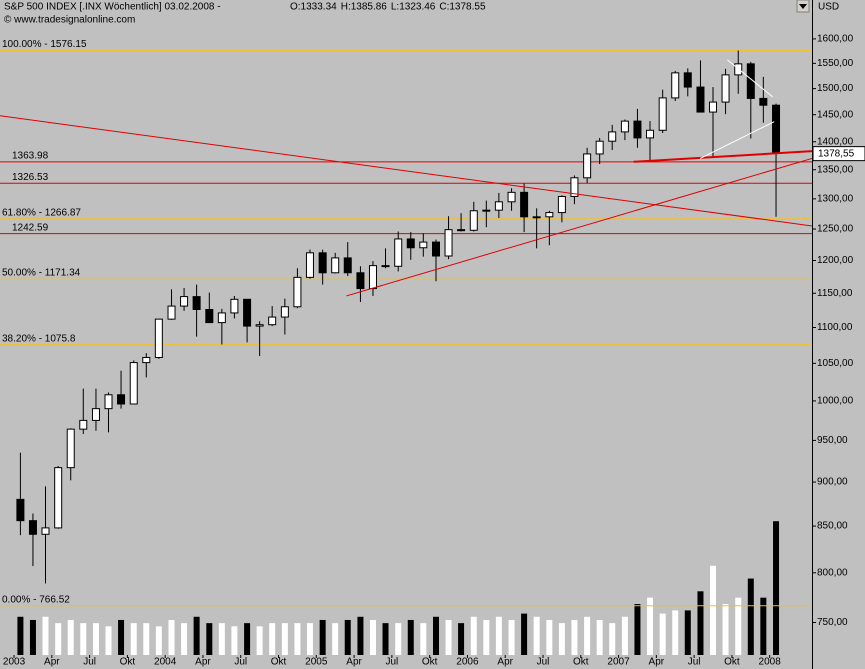  Describe the element at coordinates (803, 6) in the screenshot. I see `menu-arrow` at that location.